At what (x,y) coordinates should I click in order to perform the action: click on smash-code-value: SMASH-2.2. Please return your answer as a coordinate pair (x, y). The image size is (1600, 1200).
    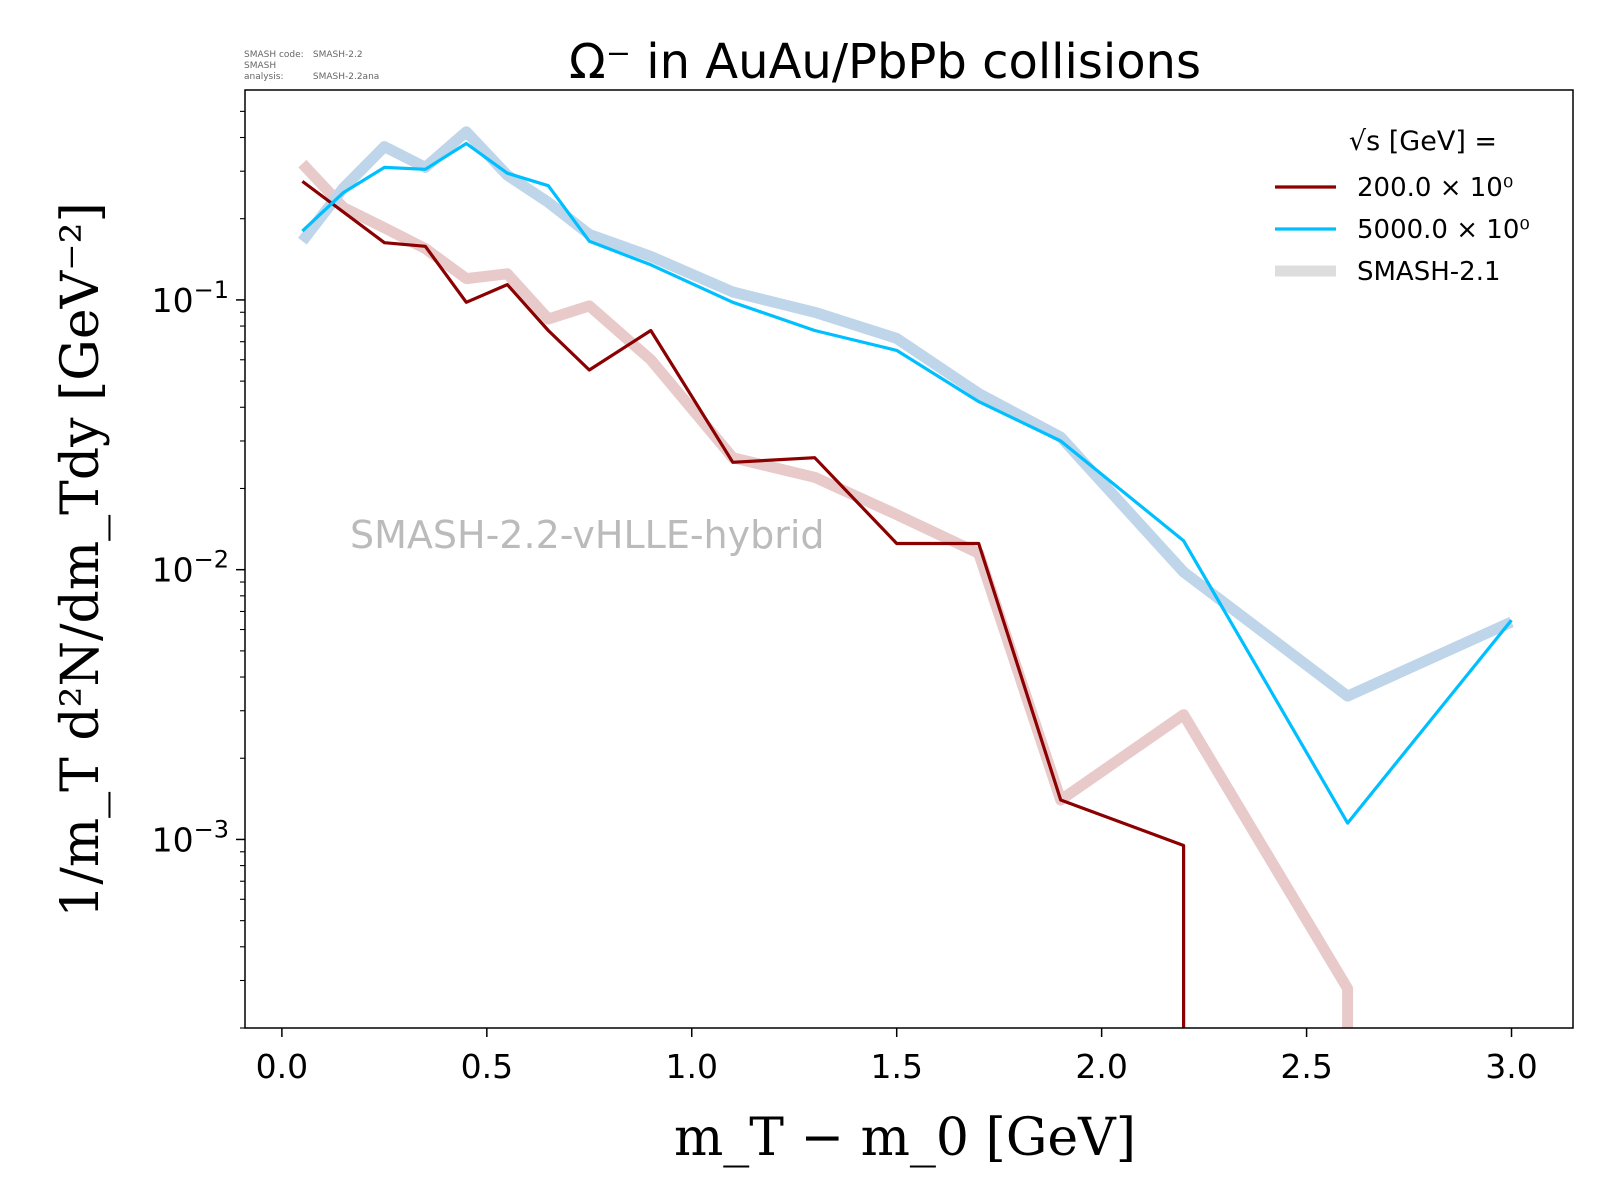
    Looking at the image, I should click on (337, 55).